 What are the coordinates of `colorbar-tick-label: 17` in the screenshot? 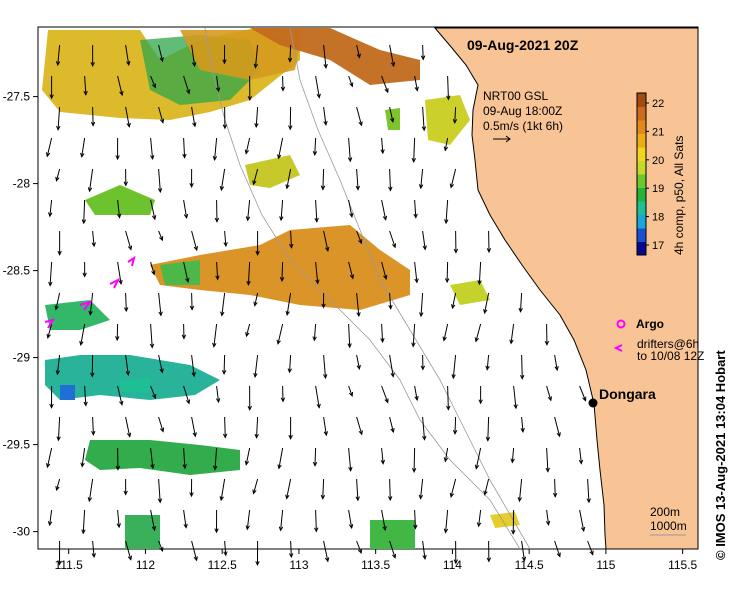 It's located at (658, 246).